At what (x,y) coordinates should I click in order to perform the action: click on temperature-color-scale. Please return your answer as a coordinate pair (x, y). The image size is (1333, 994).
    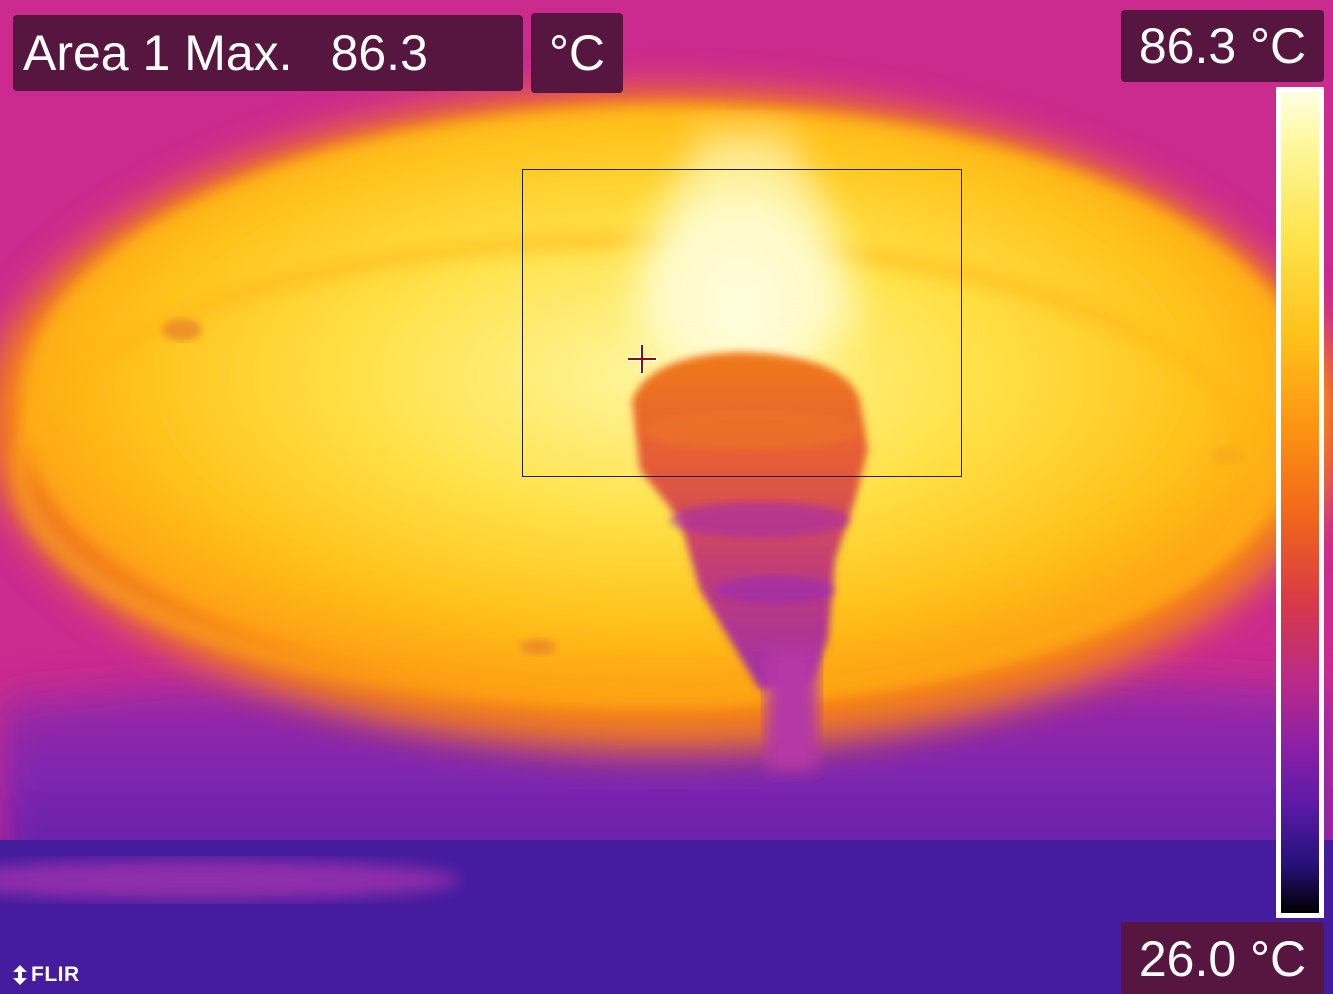
    Looking at the image, I should click on (1300, 502).